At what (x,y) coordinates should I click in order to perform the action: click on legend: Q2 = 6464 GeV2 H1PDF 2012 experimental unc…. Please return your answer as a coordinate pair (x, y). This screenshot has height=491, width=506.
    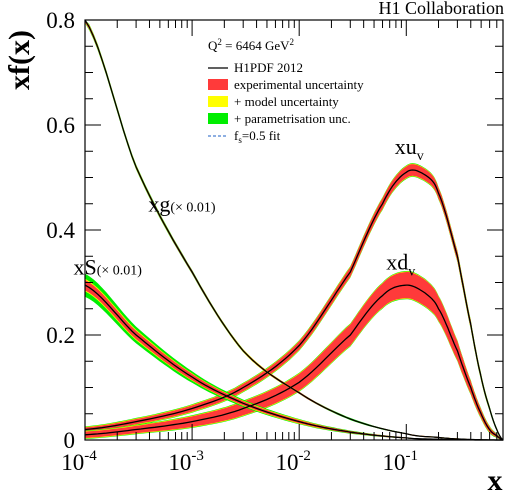
    Looking at the image, I should click on (286, 91).